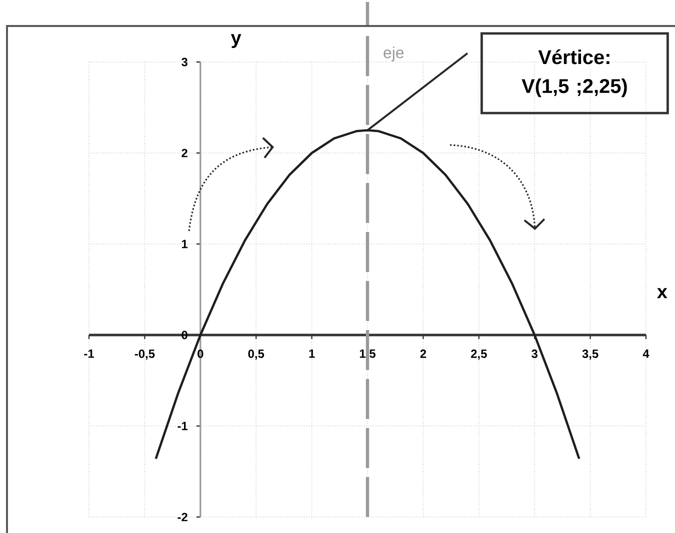 This screenshot has height=533, width=675. What do you see at coordinates (183, 426) in the screenshot?
I see `y-tick-label: -1` at bounding box center [183, 426].